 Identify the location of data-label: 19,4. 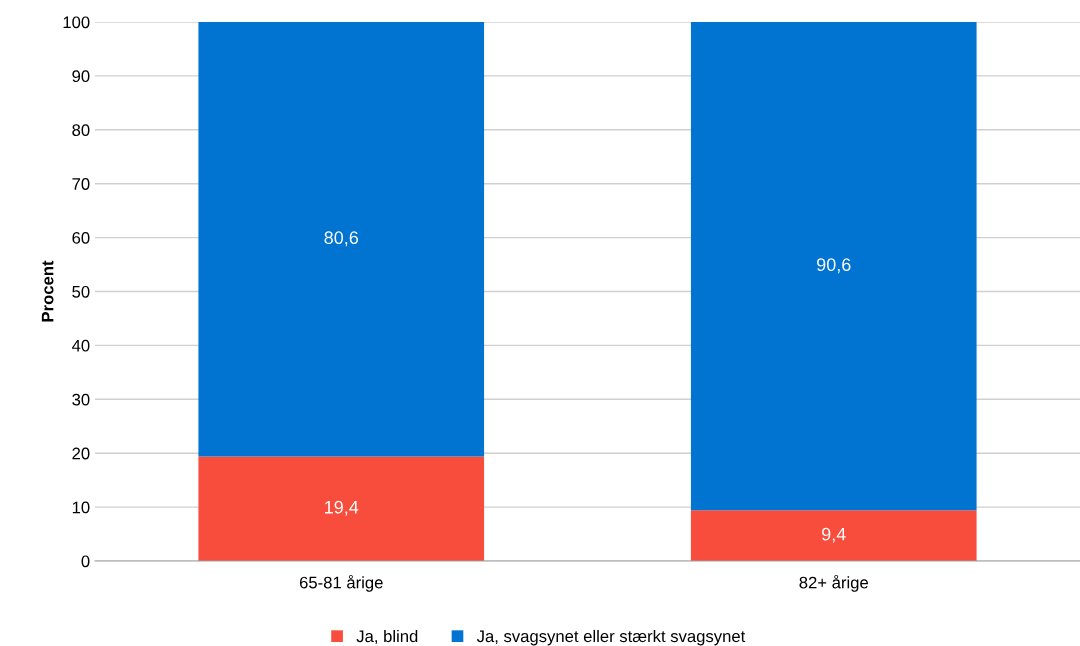
(342, 508).